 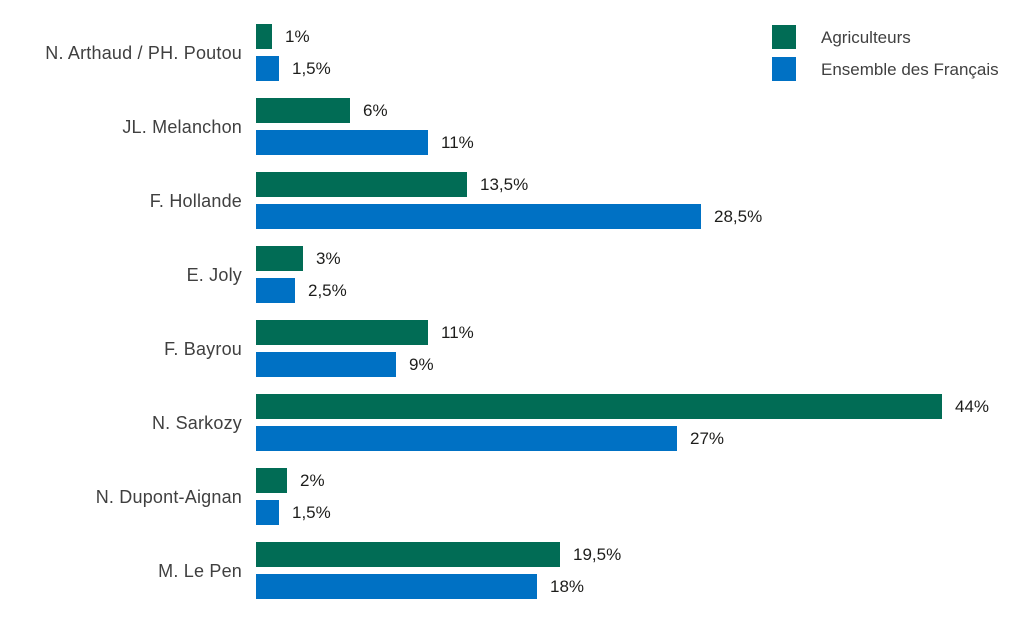 What do you see at coordinates (632, 480) in the screenshot?
I see `bar-line: 2%` at bounding box center [632, 480].